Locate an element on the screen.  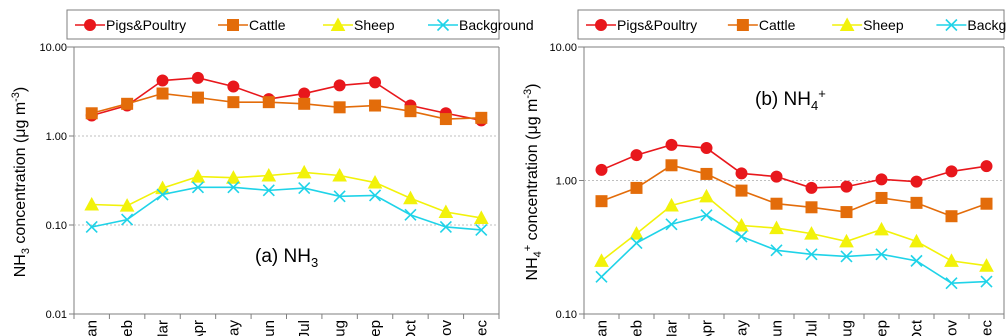
legend-label: Background is located at coordinates (496, 25).